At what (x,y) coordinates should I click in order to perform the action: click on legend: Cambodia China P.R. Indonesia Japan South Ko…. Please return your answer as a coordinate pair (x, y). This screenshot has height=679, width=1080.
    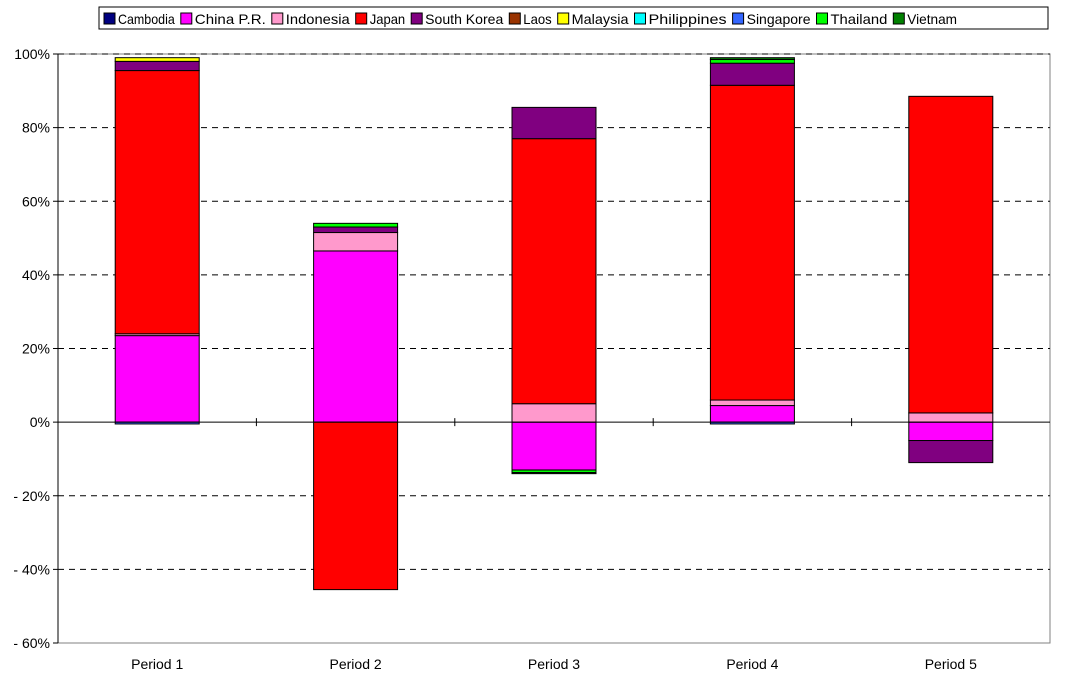
    Looking at the image, I should click on (573, 18).